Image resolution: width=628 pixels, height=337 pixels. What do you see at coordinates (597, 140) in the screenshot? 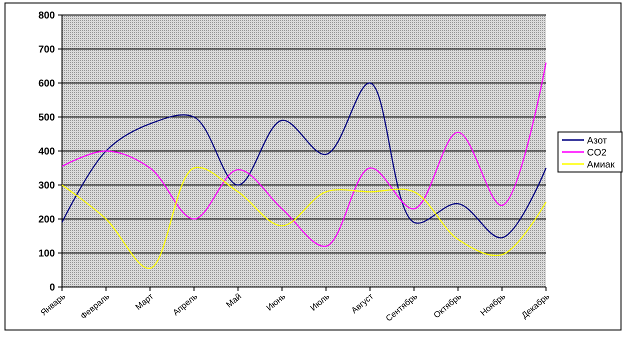
I see `legend-label: Азот` at bounding box center [597, 140].